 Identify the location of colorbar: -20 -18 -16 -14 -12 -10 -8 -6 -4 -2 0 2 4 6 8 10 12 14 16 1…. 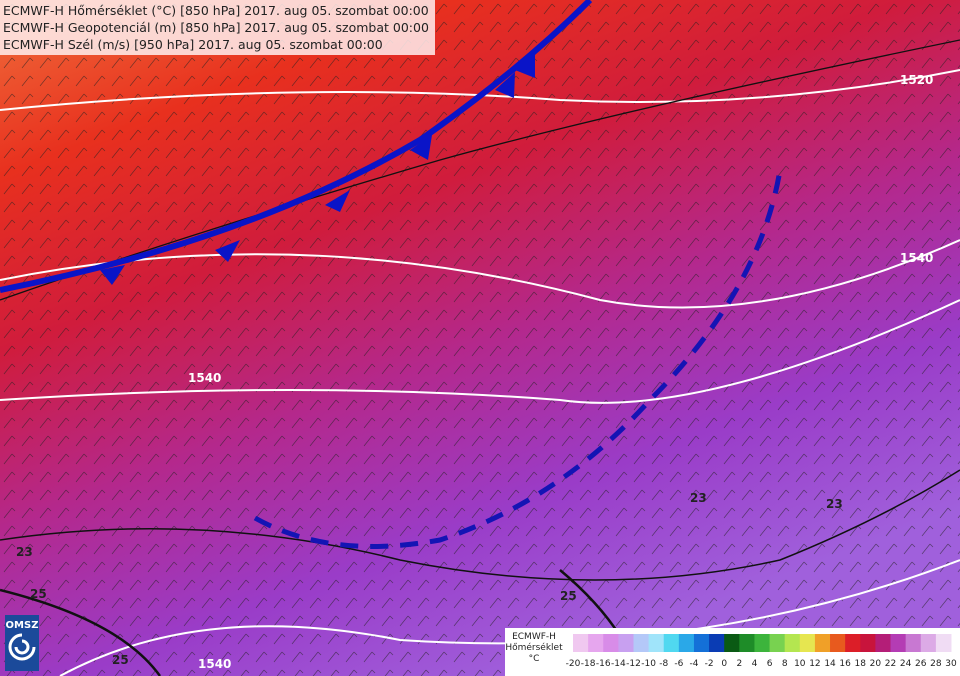
(761, 651).